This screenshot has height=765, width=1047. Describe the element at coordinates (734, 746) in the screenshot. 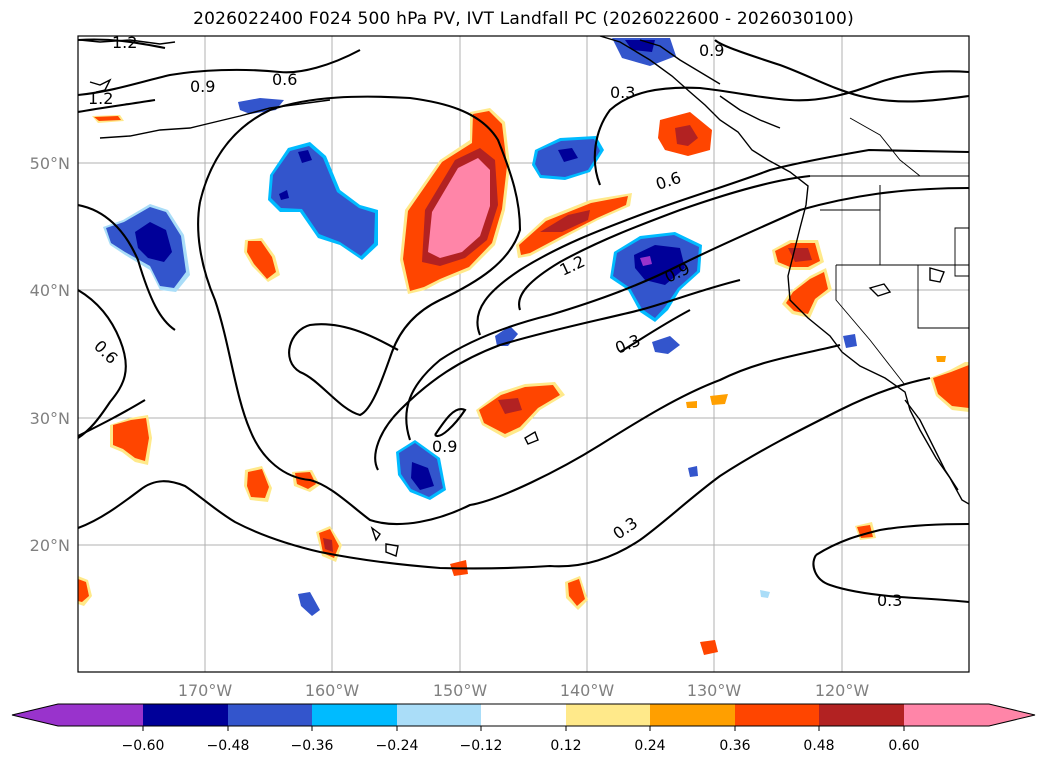

I see `colorbar-tick-label: 0.36` at that location.